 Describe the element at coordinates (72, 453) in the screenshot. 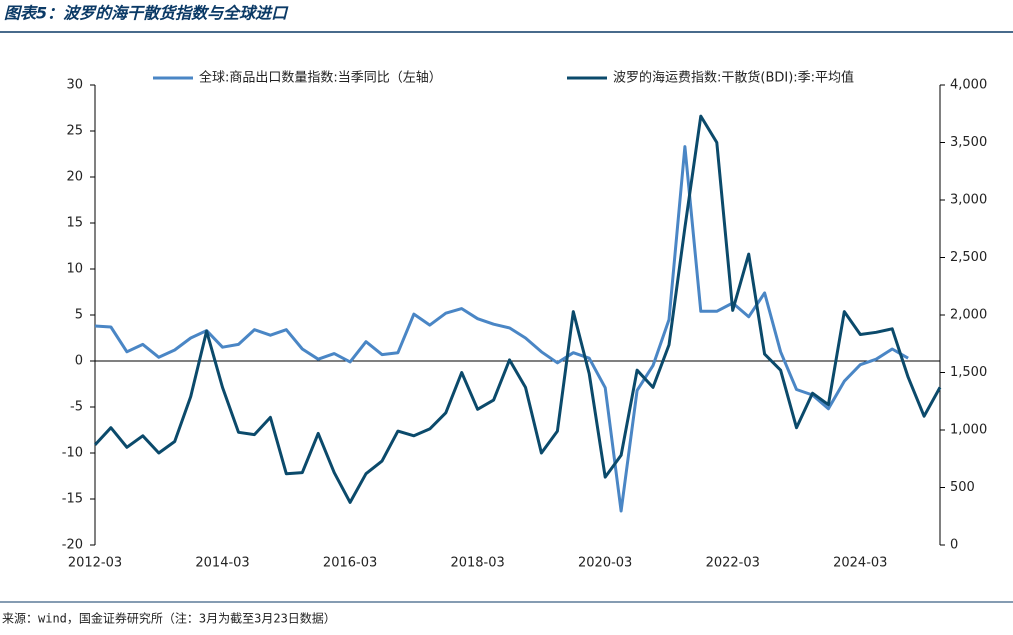

I see `y-tick-label: -10` at that location.